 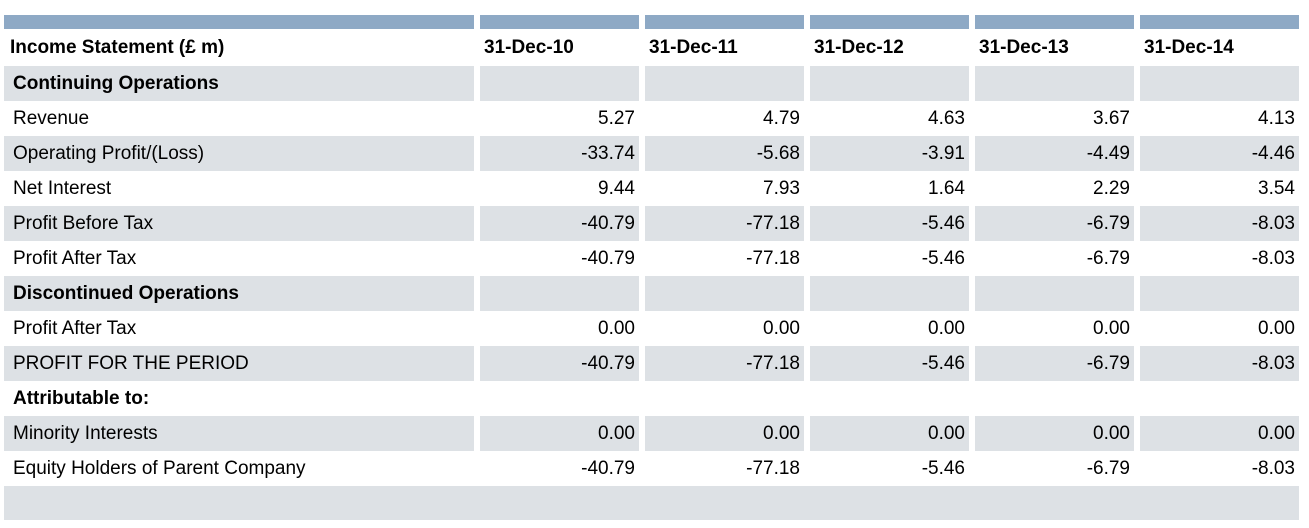 I want to click on footer-cell, so click(x=651, y=503).